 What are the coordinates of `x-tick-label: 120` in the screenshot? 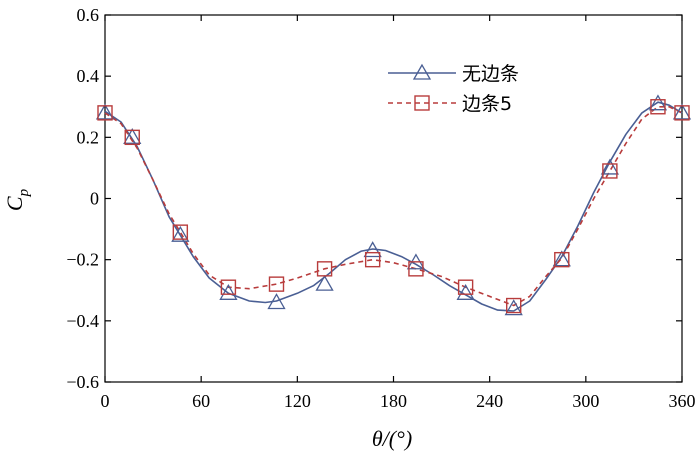 It's located at (297, 401).